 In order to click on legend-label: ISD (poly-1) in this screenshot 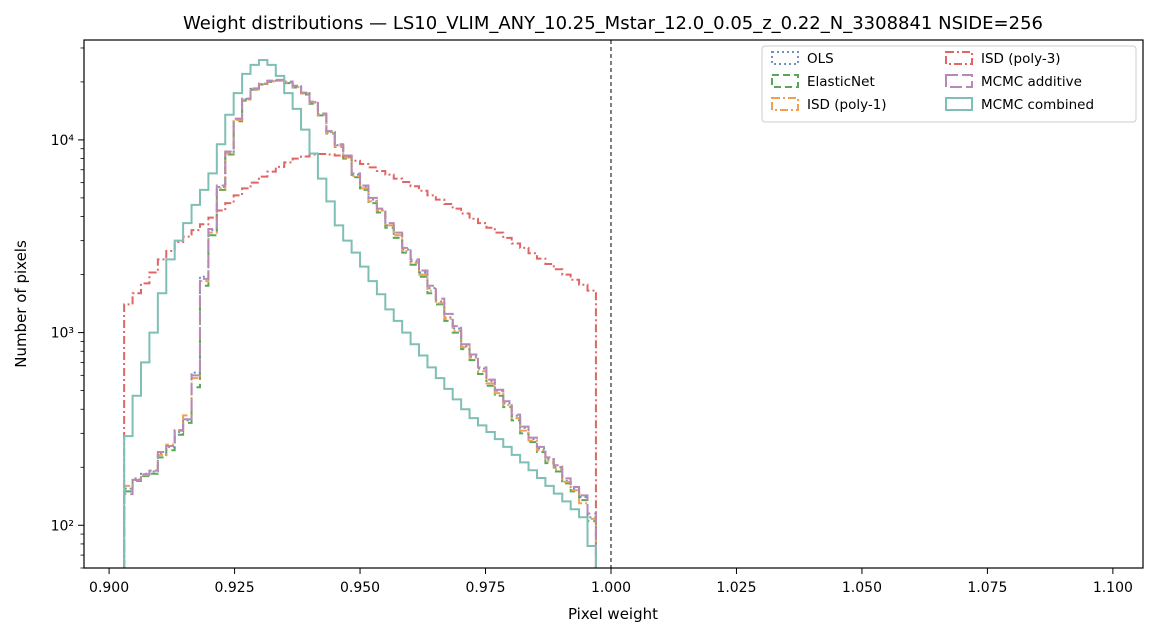, I will do `click(847, 105)`.